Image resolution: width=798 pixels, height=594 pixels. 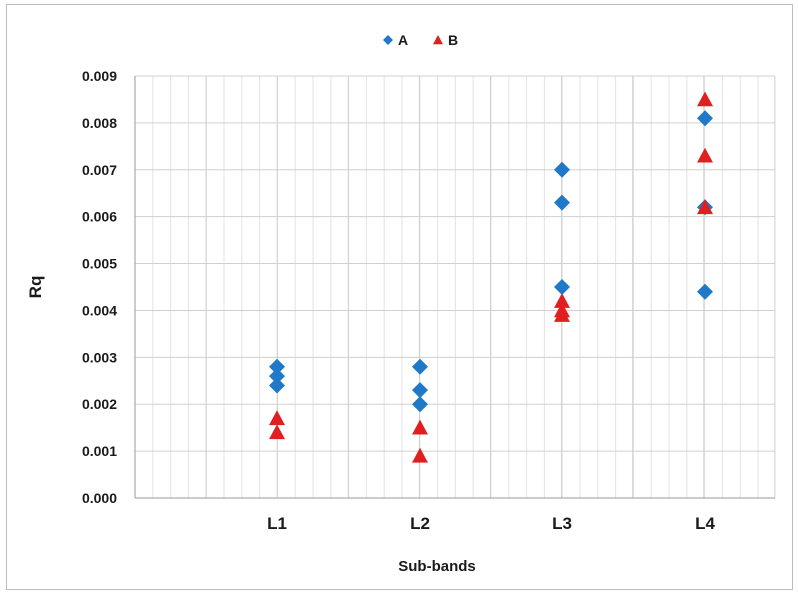 What do you see at coordinates (277, 523) in the screenshot?
I see `x-tick-label: L1` at bounding box center [277, 523].